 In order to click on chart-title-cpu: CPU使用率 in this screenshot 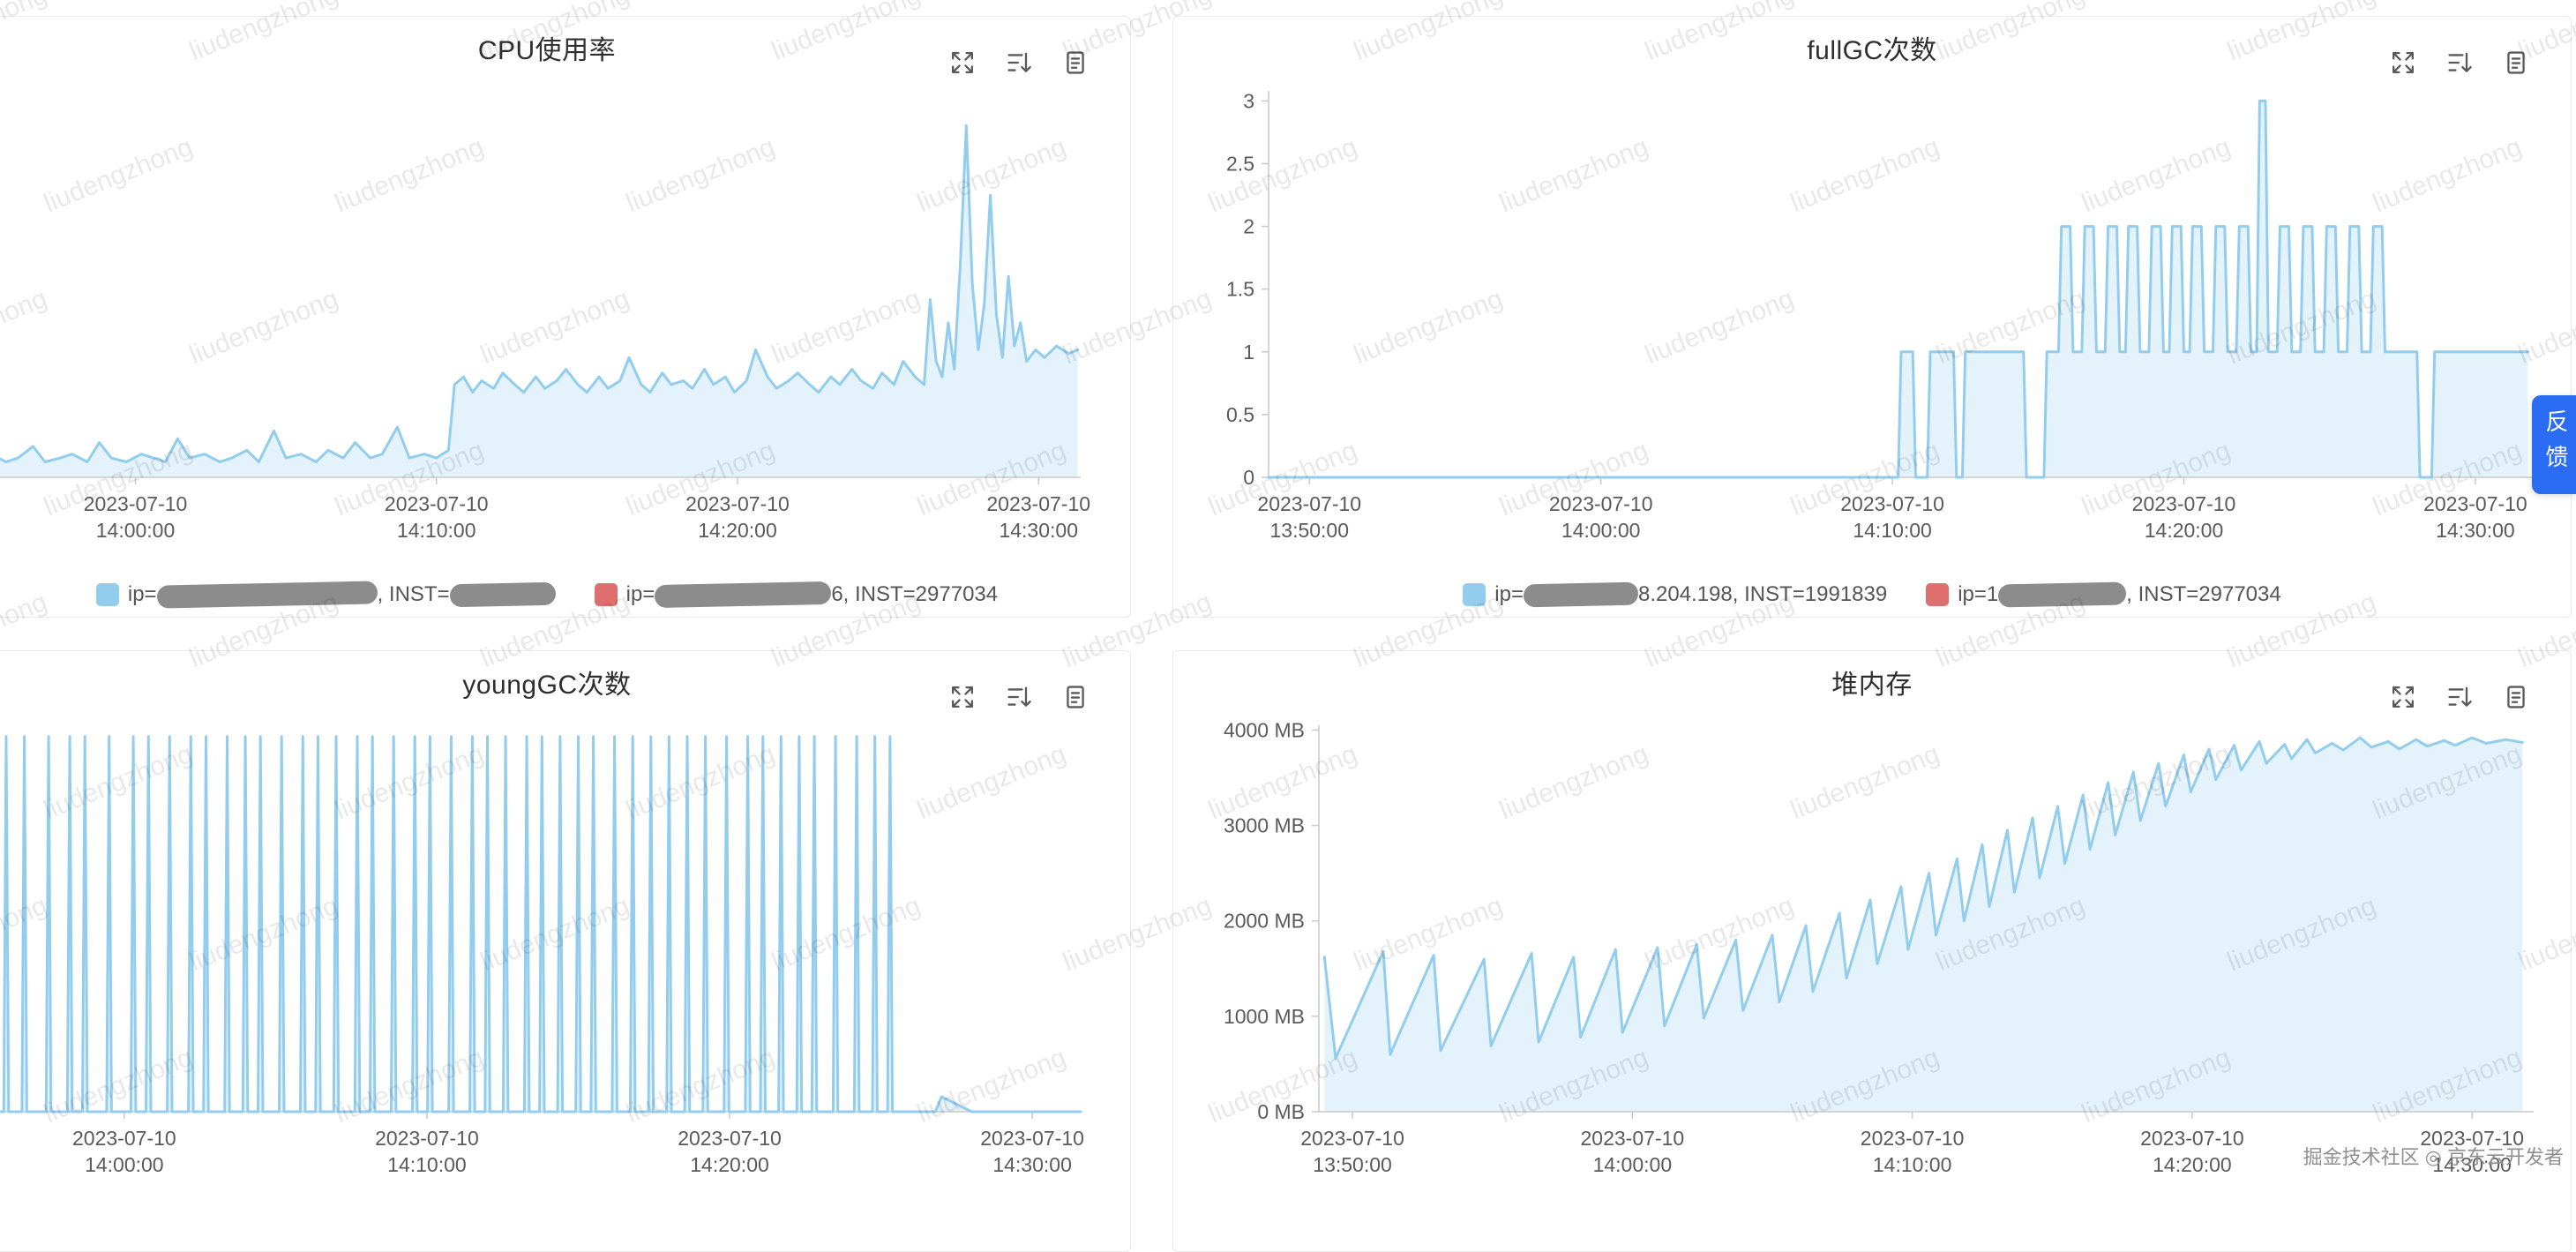, I will do `click(547, 50)`.